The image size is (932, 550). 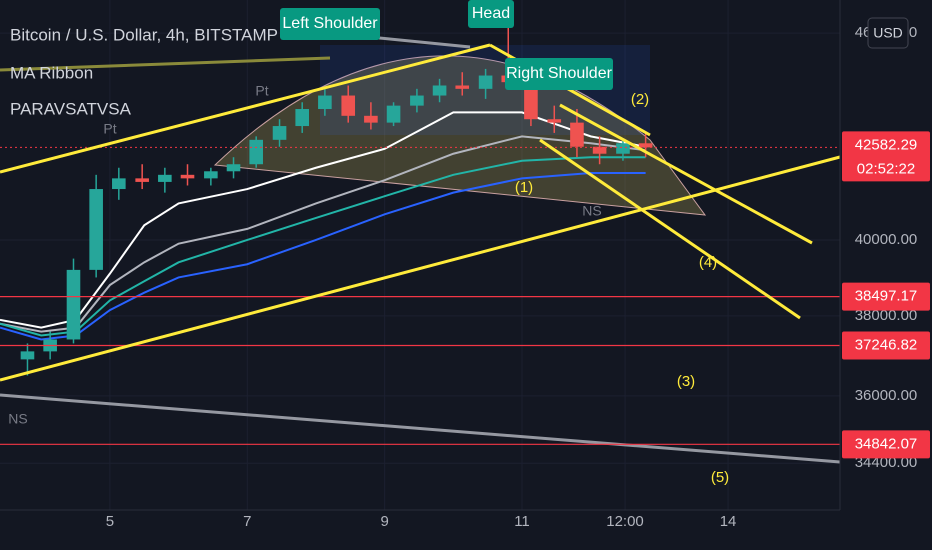 What do you see at coordinates (886, 156) in the screenshot?
I see `last-price-box` at bounding box center [886, 156].